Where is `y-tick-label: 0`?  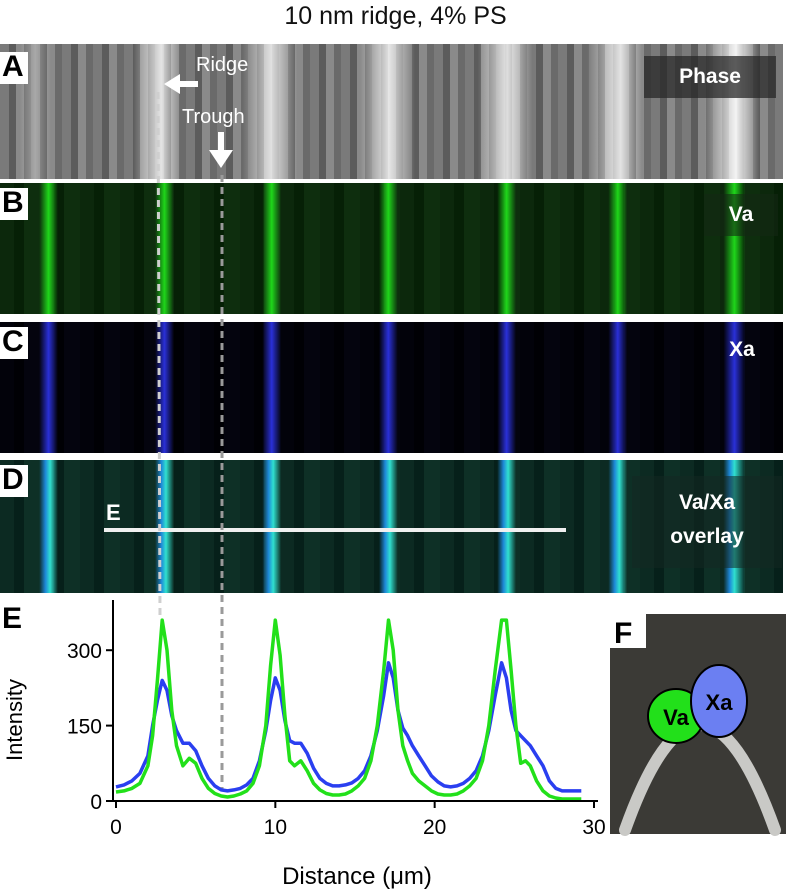
y-tick-label: 0 is located at coordinates (96, 802).